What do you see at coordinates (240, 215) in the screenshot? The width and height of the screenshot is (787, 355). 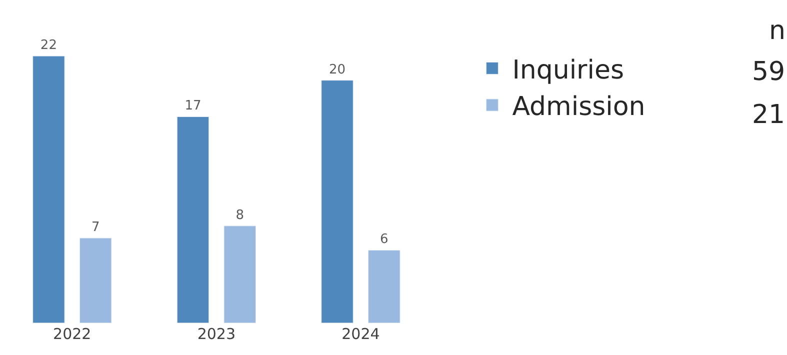 I see `data-label: 8` at bounding box center [240, 215].